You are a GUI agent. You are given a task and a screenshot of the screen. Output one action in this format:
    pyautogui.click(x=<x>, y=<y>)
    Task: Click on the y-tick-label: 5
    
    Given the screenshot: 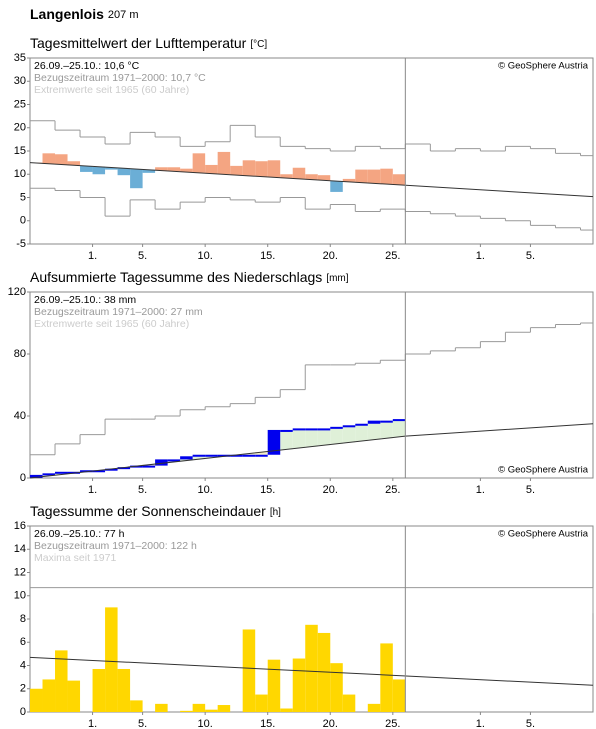 What is the action you would take?
    pyautogui.click(x=23, y=197)
    